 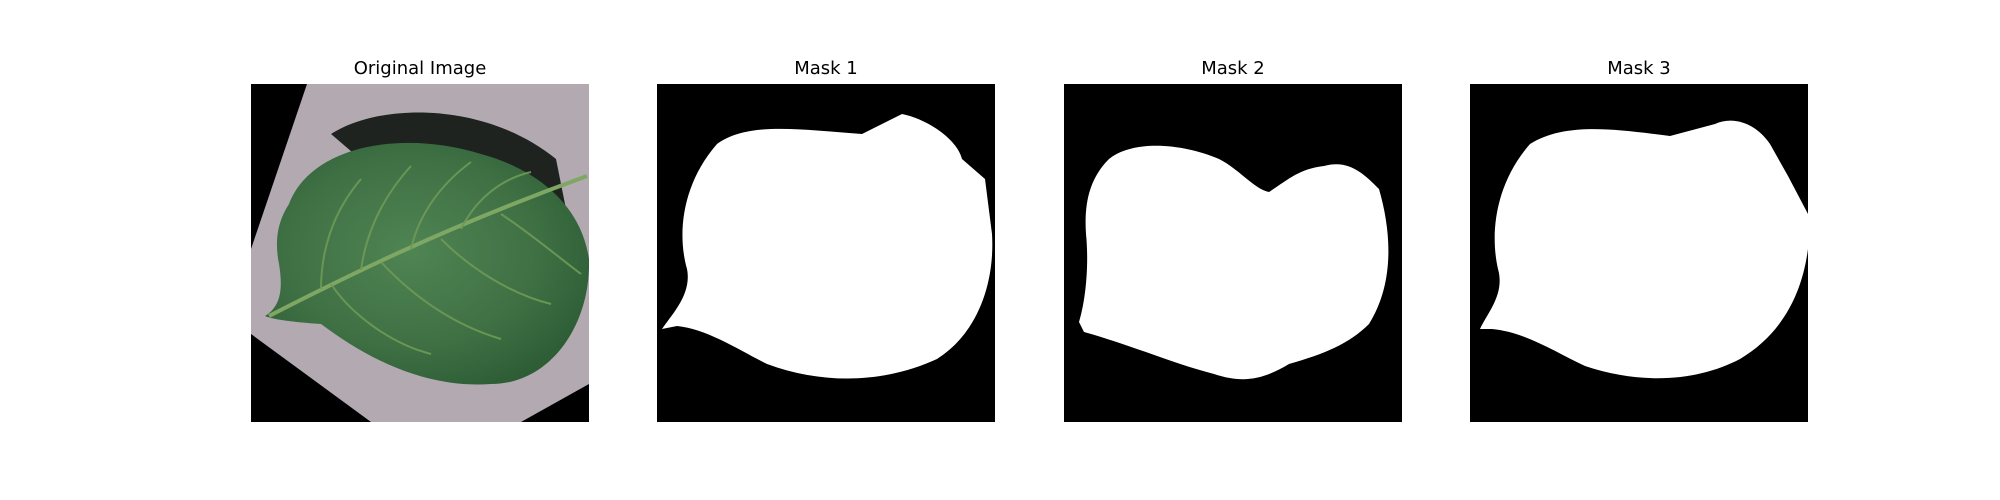 I want to click on original-image-title: Original Image, so click(x=420, y=68).